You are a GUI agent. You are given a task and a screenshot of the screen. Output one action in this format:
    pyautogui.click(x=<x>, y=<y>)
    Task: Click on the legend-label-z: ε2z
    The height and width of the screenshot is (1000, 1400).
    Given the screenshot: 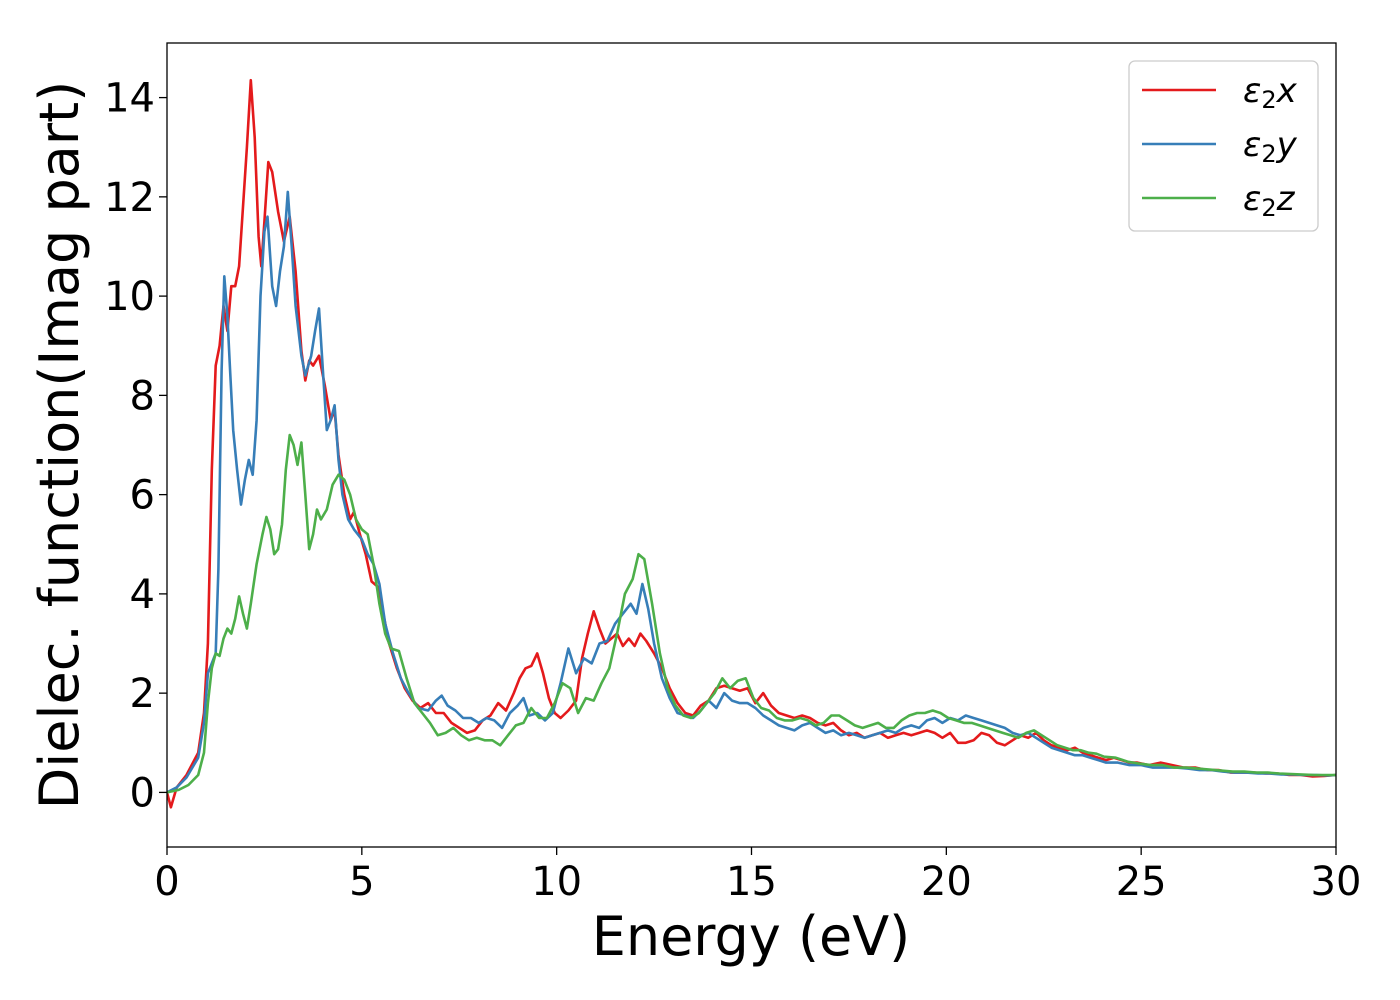 What is the action you would take?
    pyautogui.click(x=1269, y=200)
    